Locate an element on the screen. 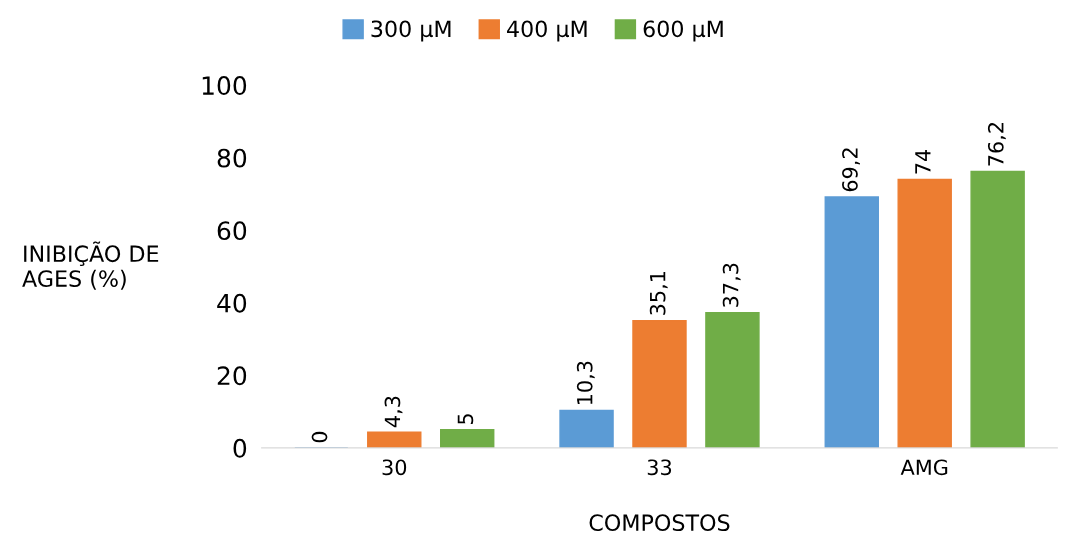 Image resolution: width=1068 pixels, height=539 pixels. data-label: 69,2 is located at coordinates (851, 170).